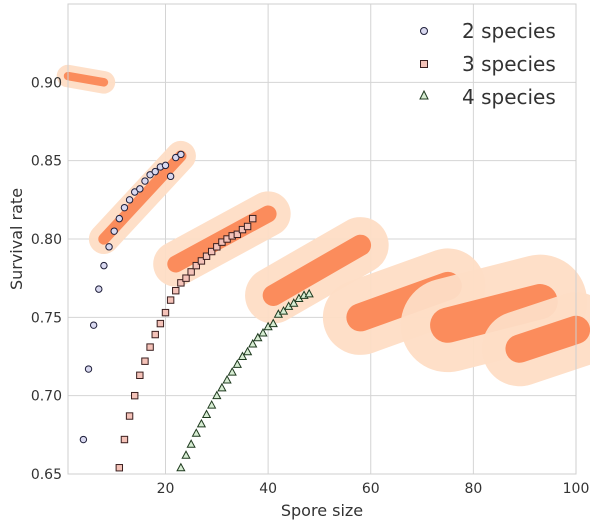  Describe the element at coordinates (371, 489) in the screenshot. I see `x-tick-label: 60` at that location.